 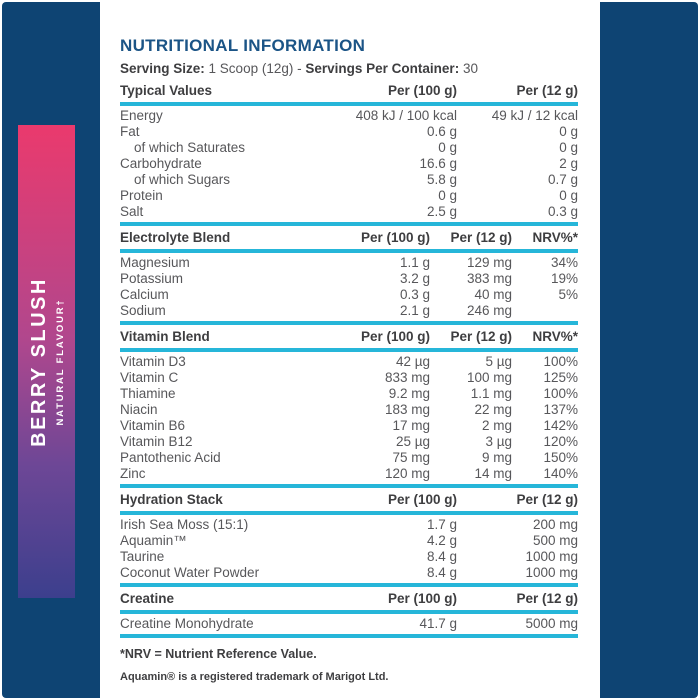 I want to click on row-value: 5 µg, so click(x=498, y=361).